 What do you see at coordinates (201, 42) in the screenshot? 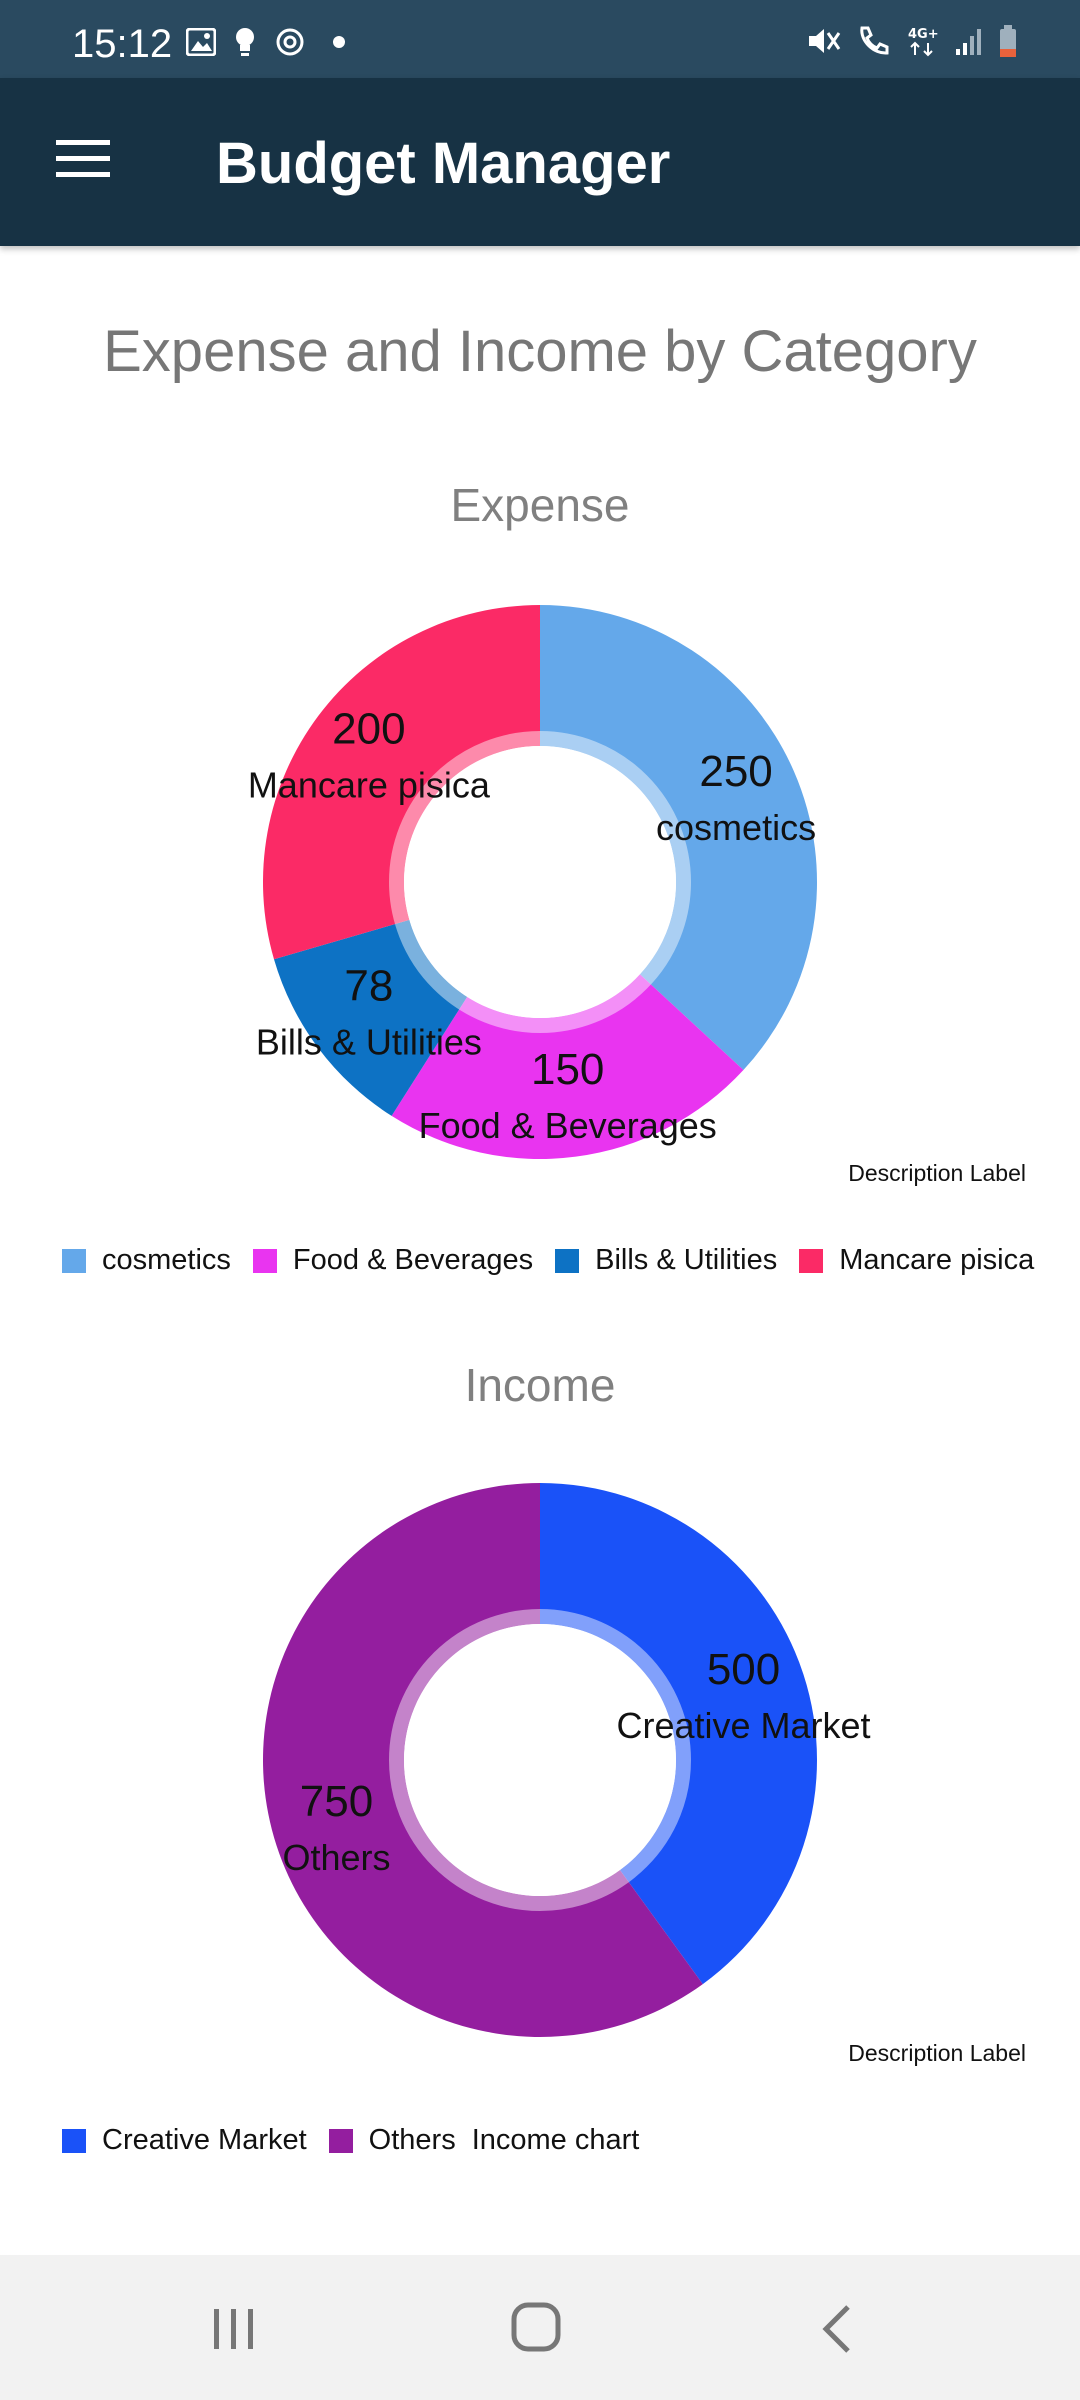
I see `image-icon` at bounding box center [201, 42].